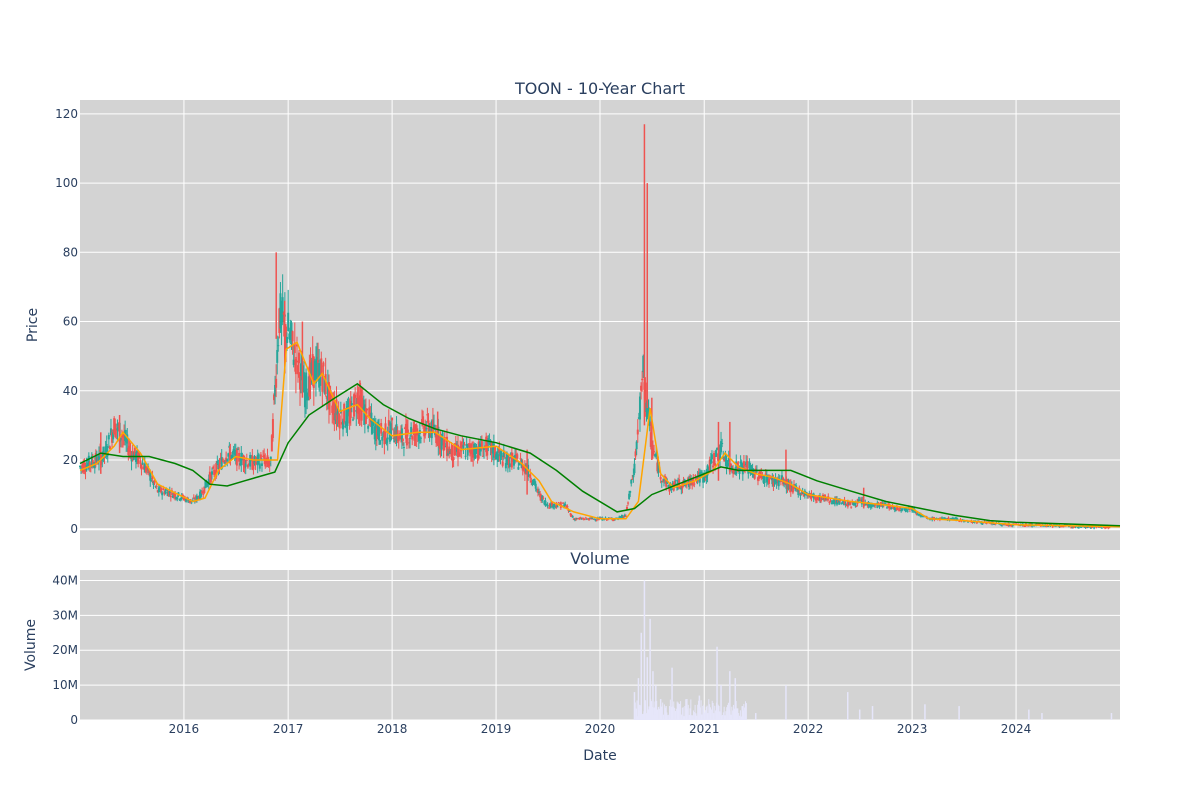 The width and height of the screenshot is (1200, 800). I want to click on volume-y-ticks: 0 10M 20M 30M 40M, so click(65, 650).